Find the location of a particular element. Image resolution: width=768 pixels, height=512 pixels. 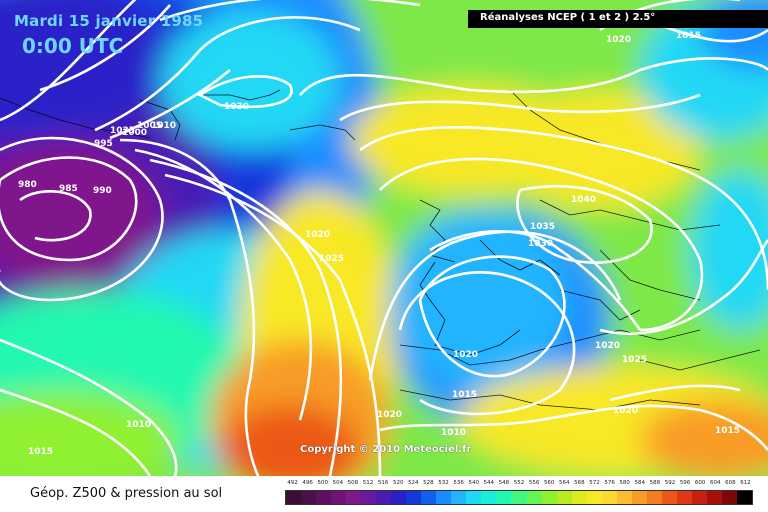

map-time: 0:00 UTC is located at coordinates (73, 46).